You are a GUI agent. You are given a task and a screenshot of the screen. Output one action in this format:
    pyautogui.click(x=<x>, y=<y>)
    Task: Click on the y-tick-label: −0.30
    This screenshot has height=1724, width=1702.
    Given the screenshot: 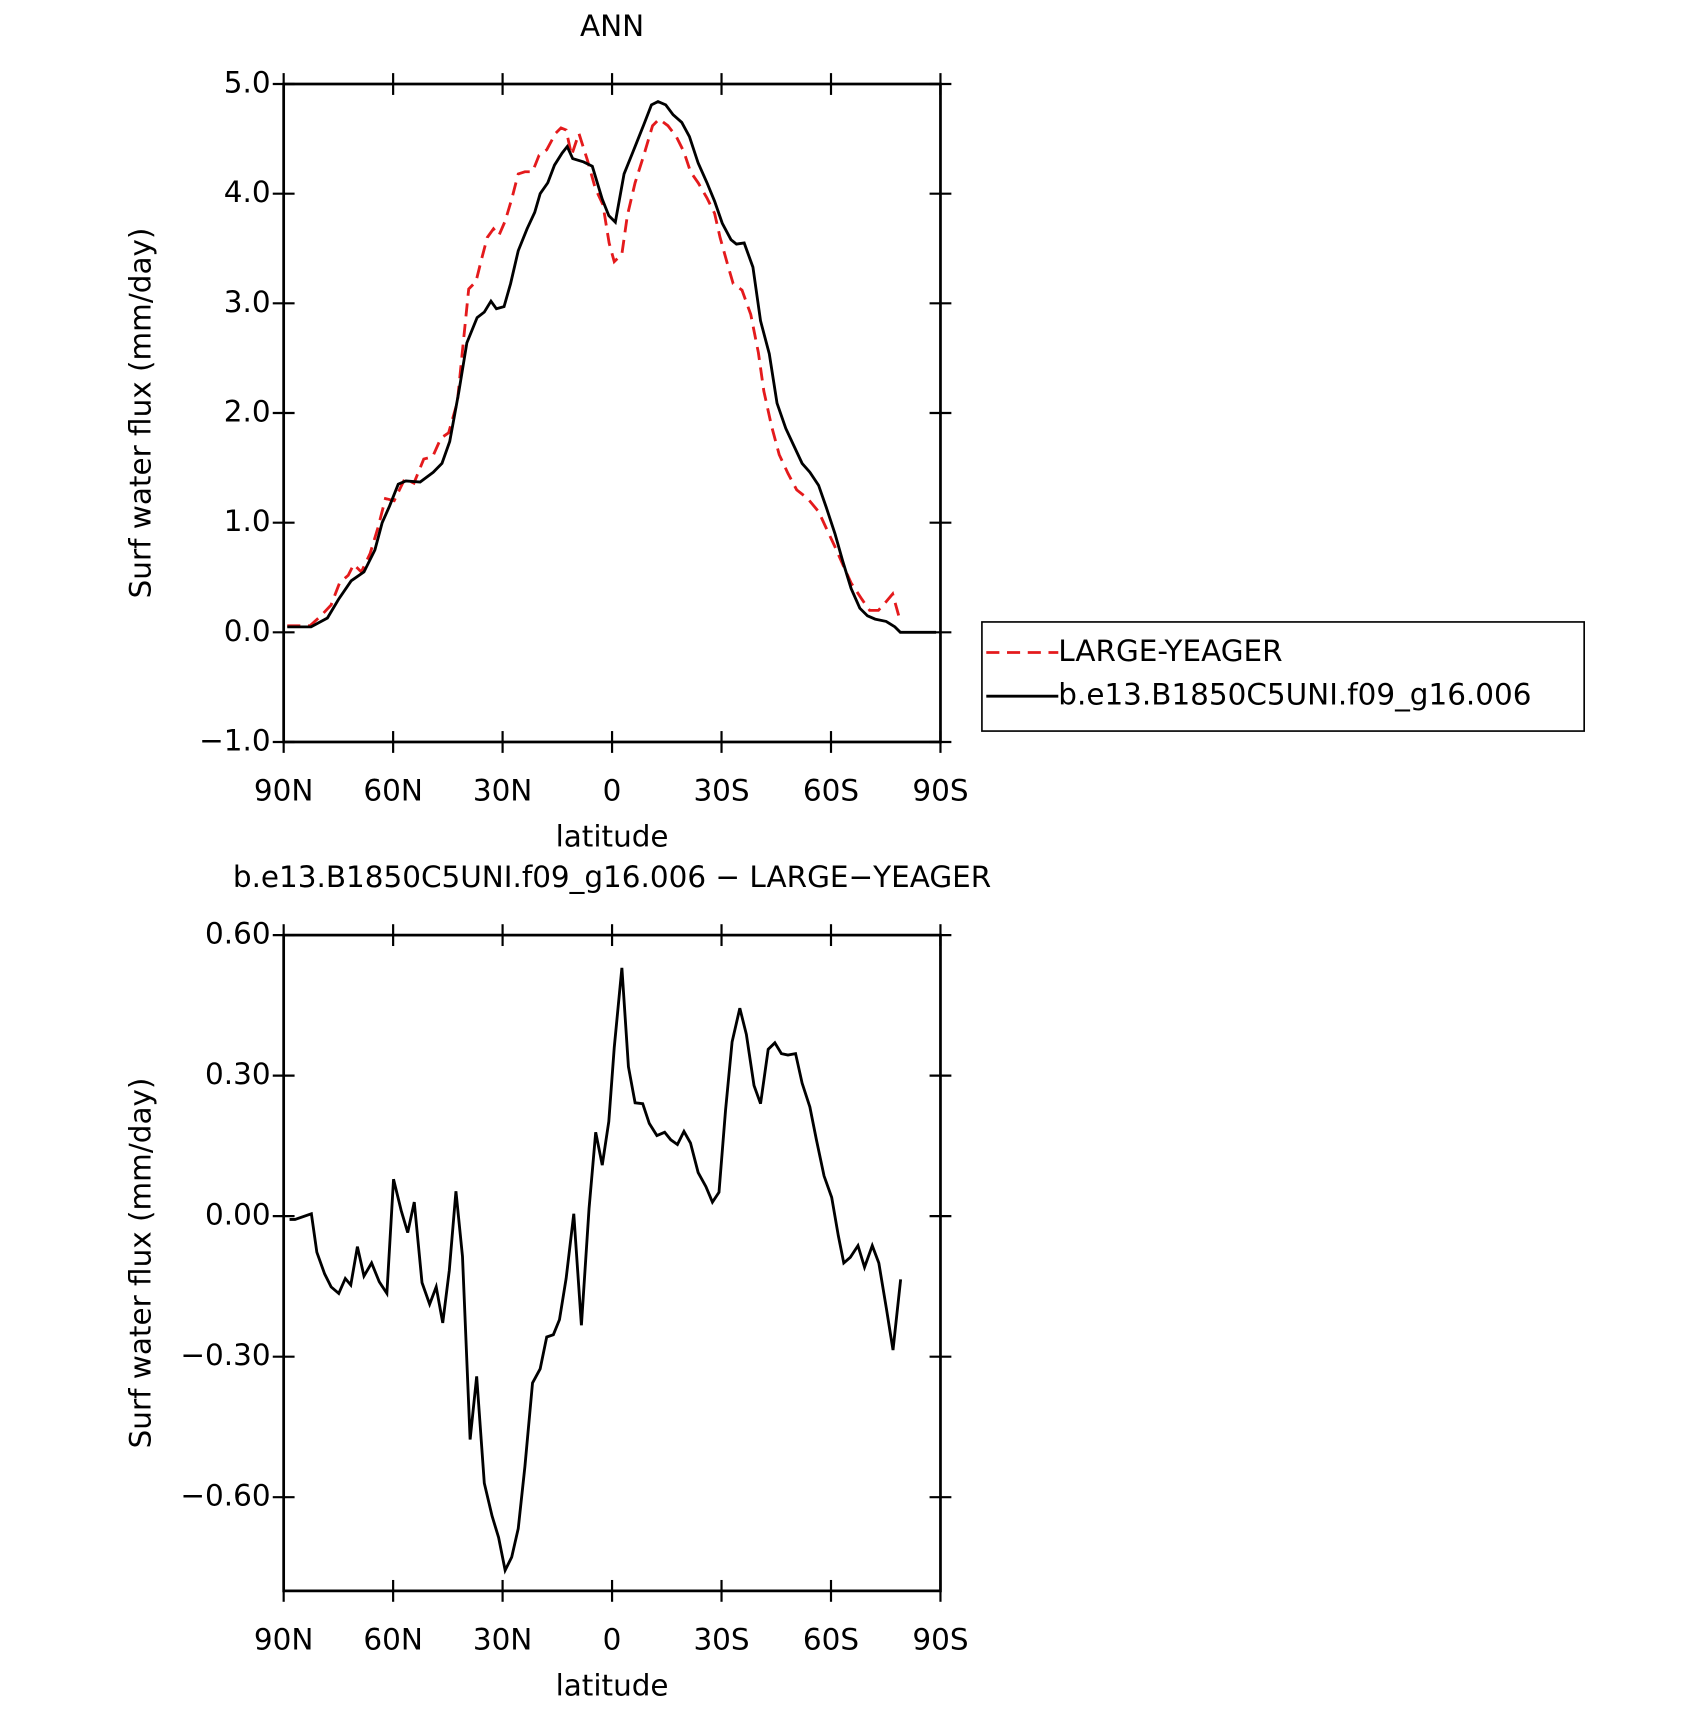 What is the action you would take?
    pyautogui.click(x=225, y=1355)
    